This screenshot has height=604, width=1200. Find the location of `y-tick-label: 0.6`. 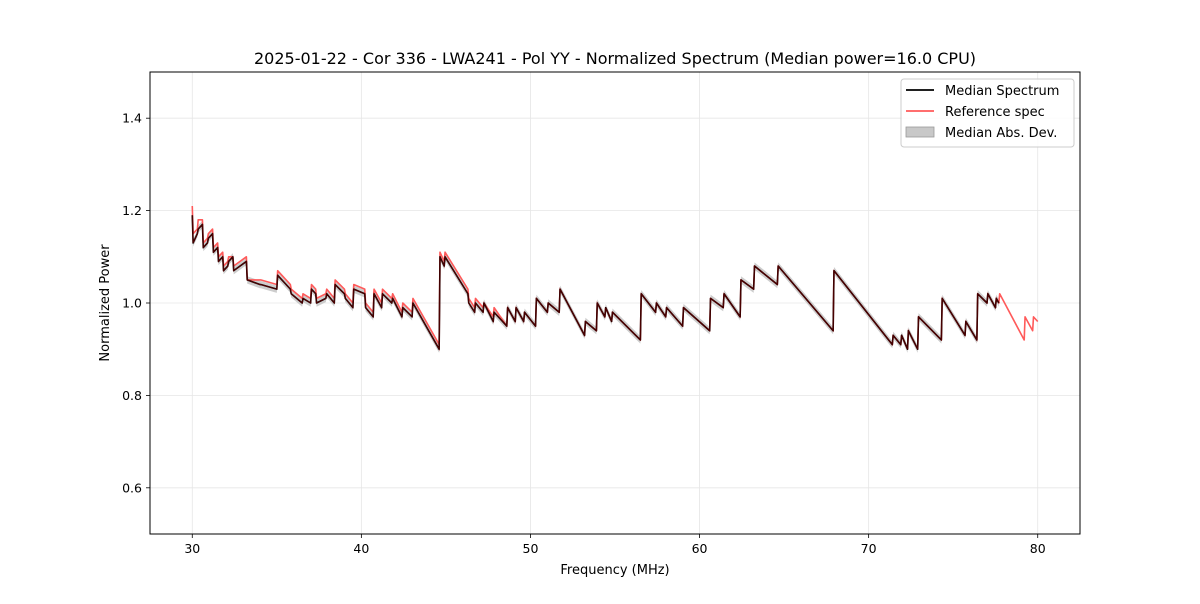

y-tick-label: 0.6 is located at coordinates (132, 487).